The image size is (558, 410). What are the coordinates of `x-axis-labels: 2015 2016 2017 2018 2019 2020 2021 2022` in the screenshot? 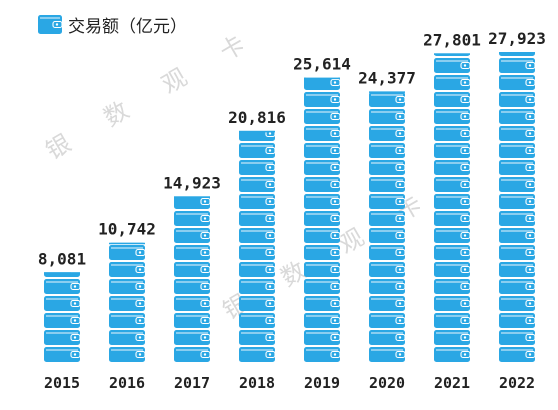 It's located at (289, 383).